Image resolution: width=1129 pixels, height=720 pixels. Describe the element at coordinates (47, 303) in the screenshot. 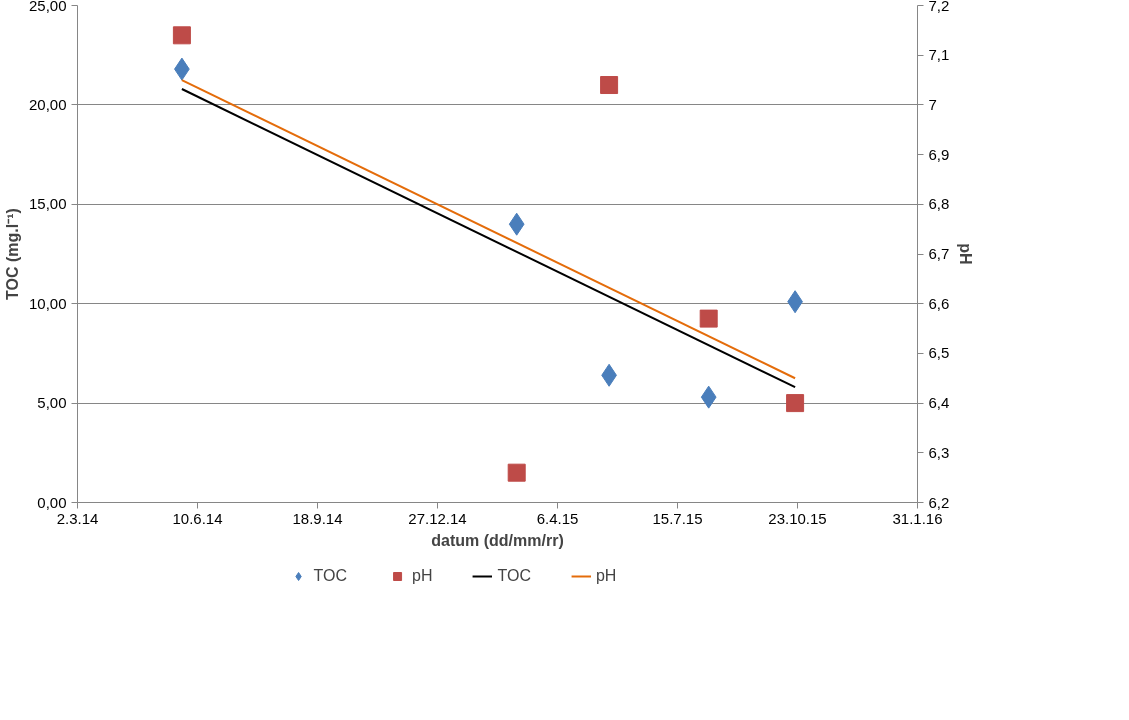

I see `y-tick-label: 10,00` at that location.